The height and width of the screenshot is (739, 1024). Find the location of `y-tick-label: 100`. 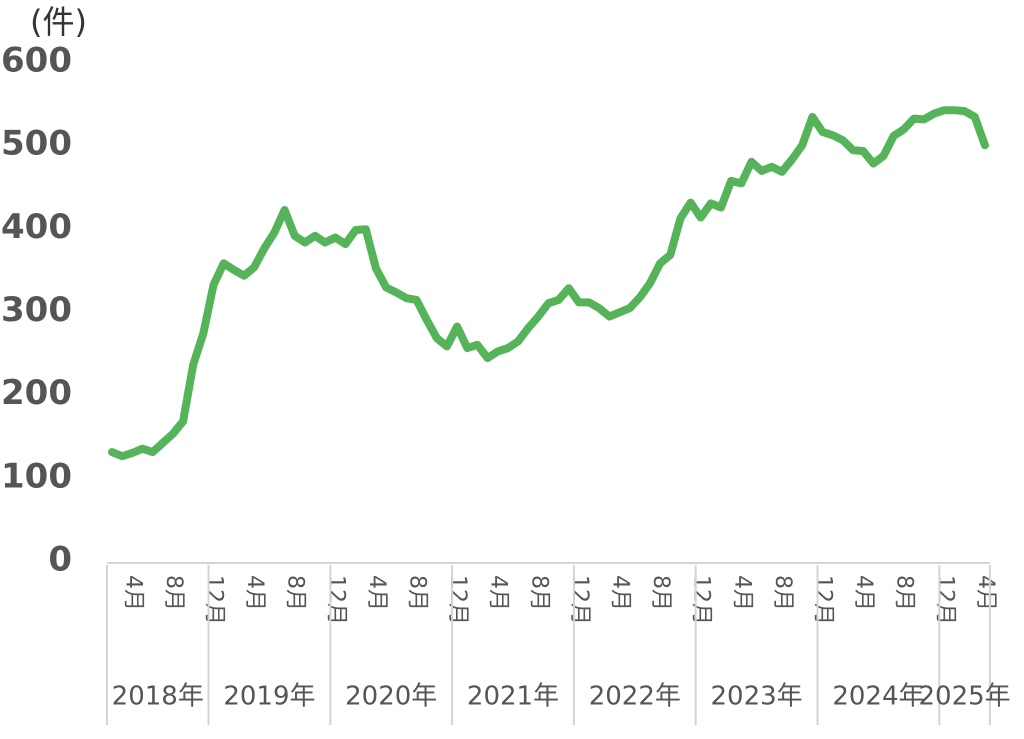

y-tick-label: 100 is located at coordinates (36, 476).